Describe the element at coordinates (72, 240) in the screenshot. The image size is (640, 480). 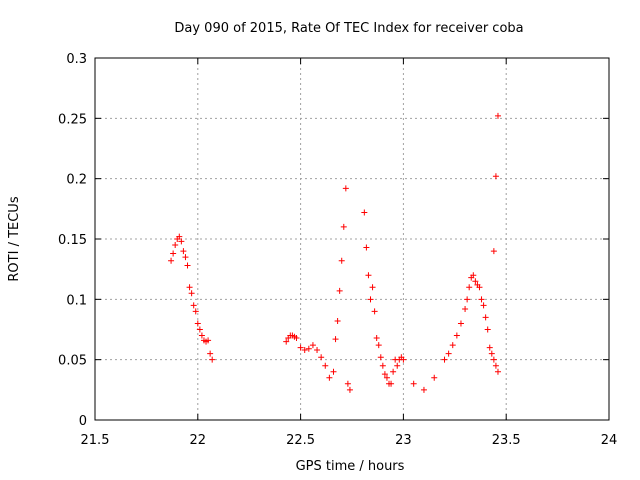
I see `y-tick-label: 0.15` at that location.